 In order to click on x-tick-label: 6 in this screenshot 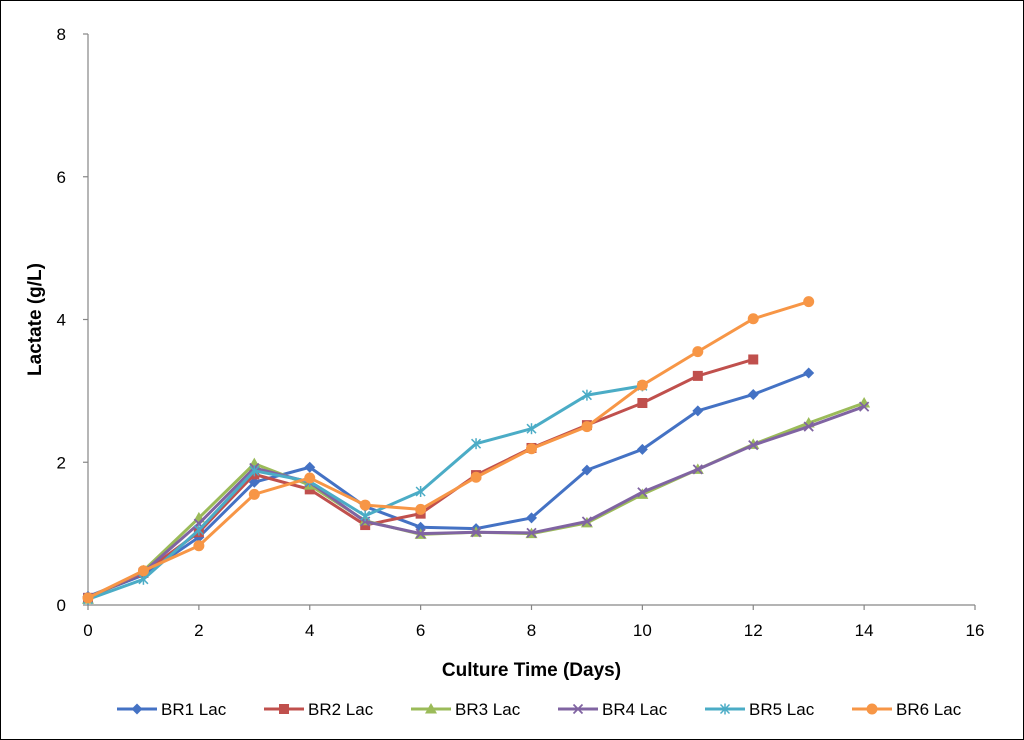, I will do `click(420, 630)`.